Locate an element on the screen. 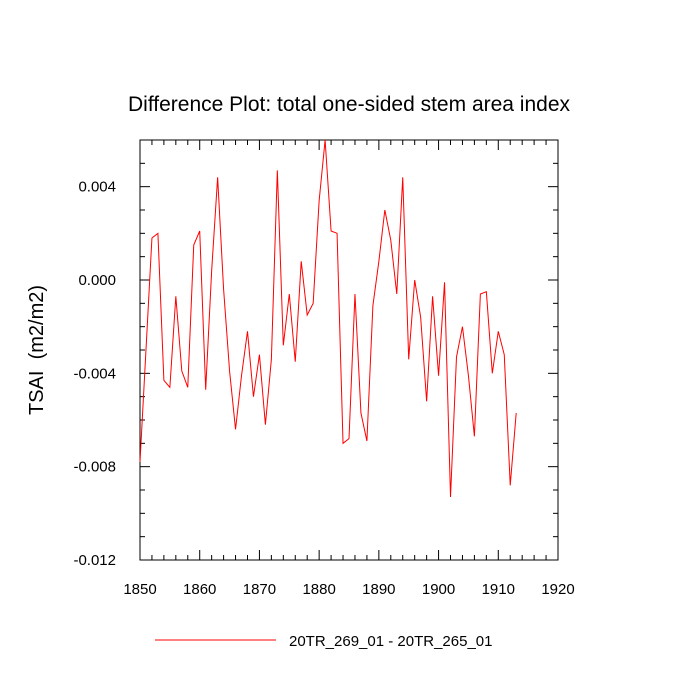  x-tick-label: 1850 is located at coordinates (139, 589).